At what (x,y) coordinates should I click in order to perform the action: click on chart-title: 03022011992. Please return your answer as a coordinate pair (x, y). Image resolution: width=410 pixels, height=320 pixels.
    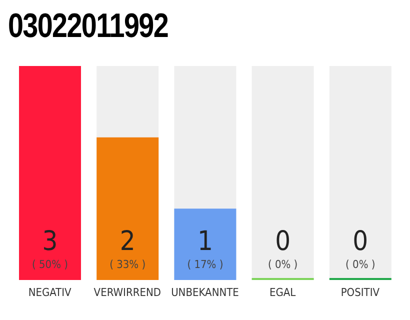
    Looking at the image, I should click on (88, 27).